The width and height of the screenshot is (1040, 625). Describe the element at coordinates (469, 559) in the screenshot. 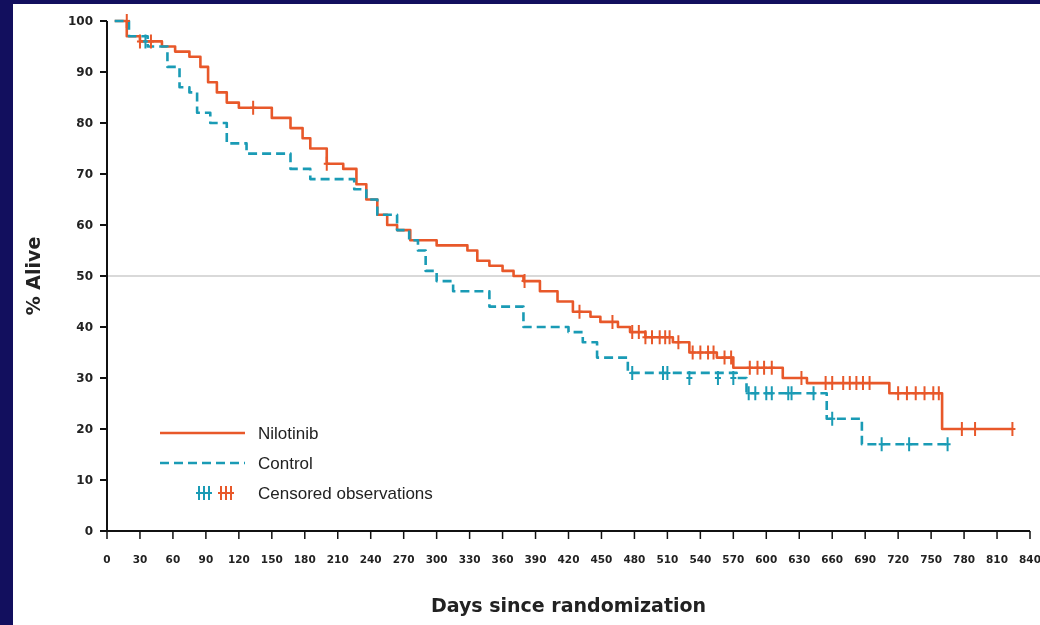

I see `x-tick-label: 330` at that location.